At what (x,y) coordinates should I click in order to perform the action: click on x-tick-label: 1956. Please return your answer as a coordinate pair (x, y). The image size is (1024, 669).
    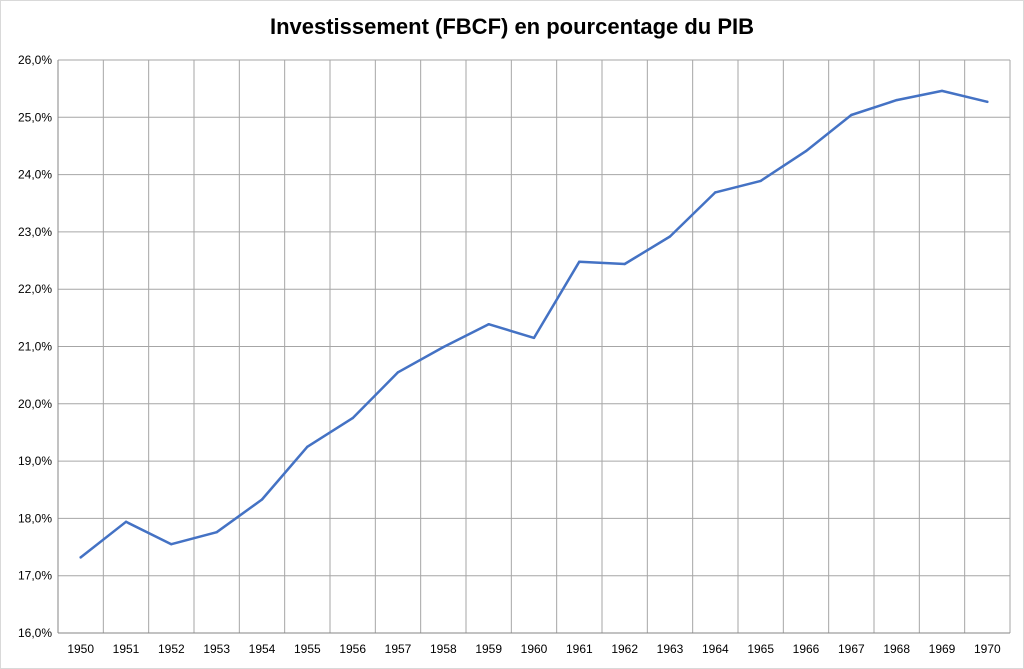
    Looking at the image, I should click on (352, 649).